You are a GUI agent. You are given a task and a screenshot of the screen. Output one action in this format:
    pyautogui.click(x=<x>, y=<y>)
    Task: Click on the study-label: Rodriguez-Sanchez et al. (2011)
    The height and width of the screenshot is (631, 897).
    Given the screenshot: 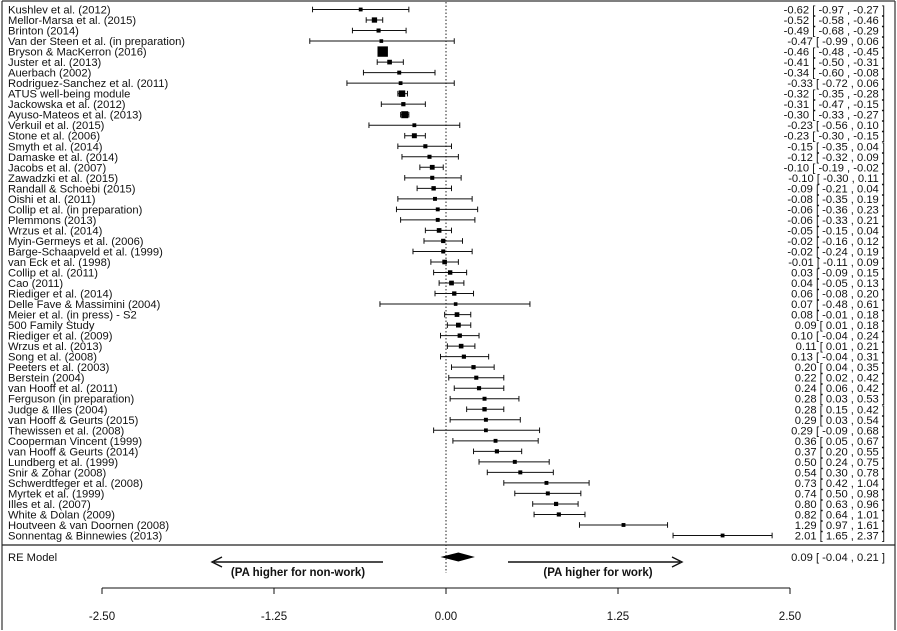 What is the action you would take?
    pyautogui.click(x=88, y=84)
    